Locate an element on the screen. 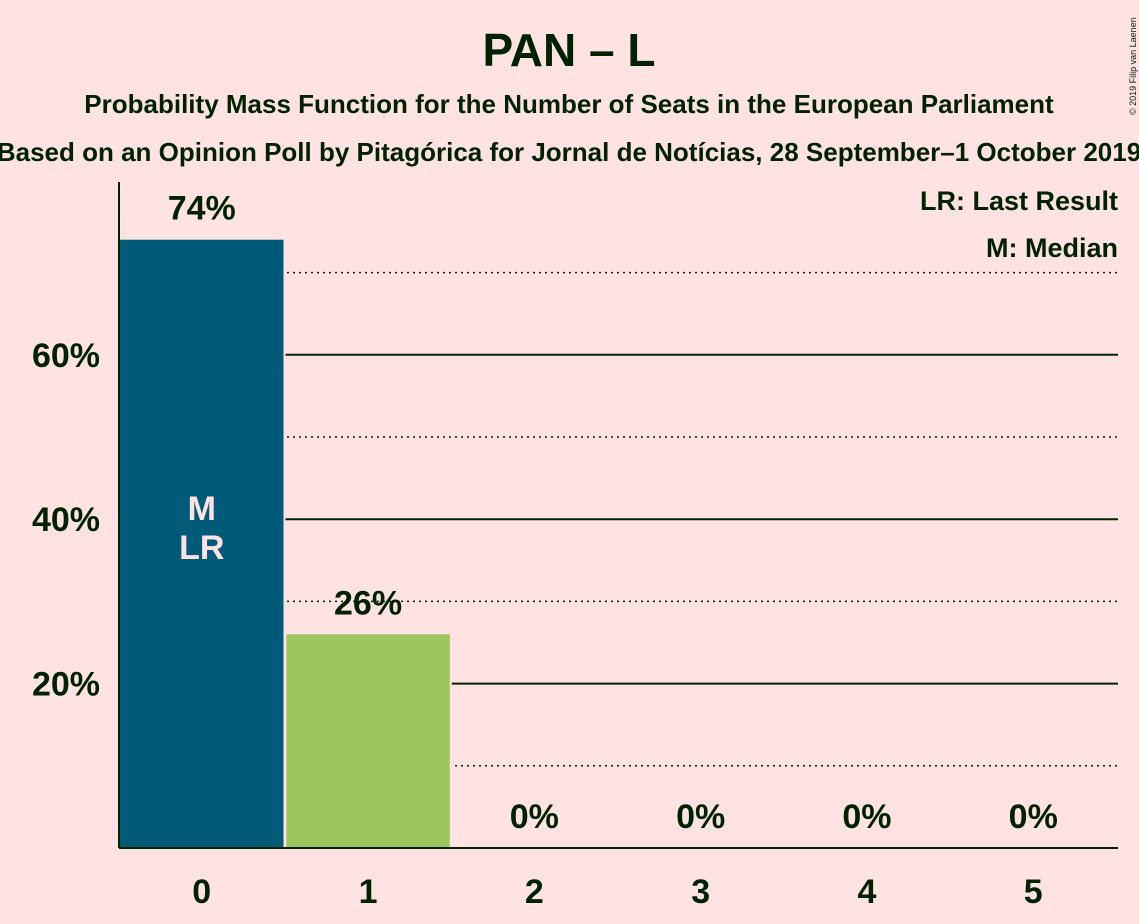  value-label: 26% is located at coordinates (368, 603).